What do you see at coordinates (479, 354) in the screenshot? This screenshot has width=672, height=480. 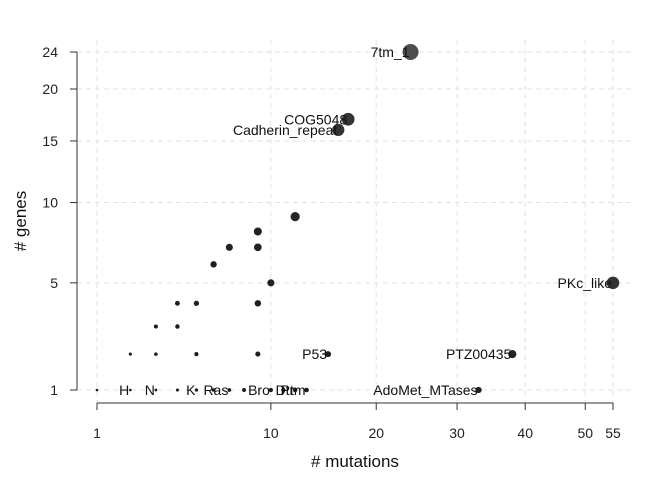 I see `point-label: PTZ00435` at bounding box center [479, 354].